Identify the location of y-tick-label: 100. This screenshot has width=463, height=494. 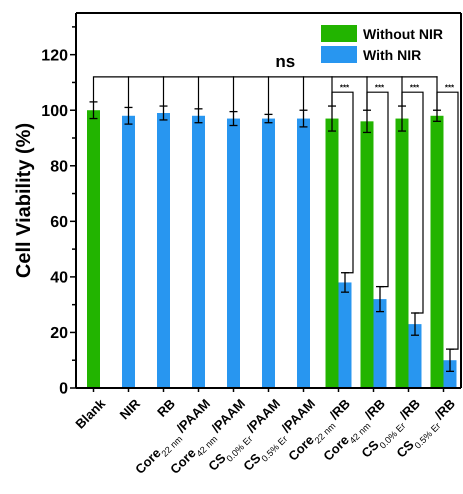
(54, 111).